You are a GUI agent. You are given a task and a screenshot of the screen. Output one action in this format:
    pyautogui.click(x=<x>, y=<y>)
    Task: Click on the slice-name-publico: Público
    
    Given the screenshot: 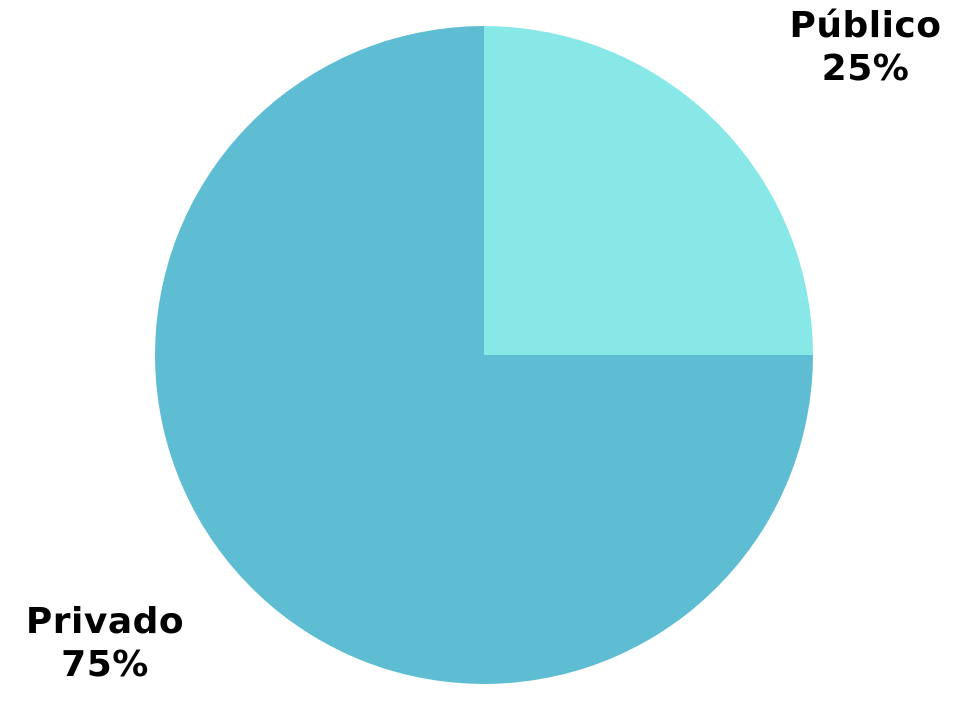 What is the action you would take?
    pyautogui.click(x=865, y=25)
    